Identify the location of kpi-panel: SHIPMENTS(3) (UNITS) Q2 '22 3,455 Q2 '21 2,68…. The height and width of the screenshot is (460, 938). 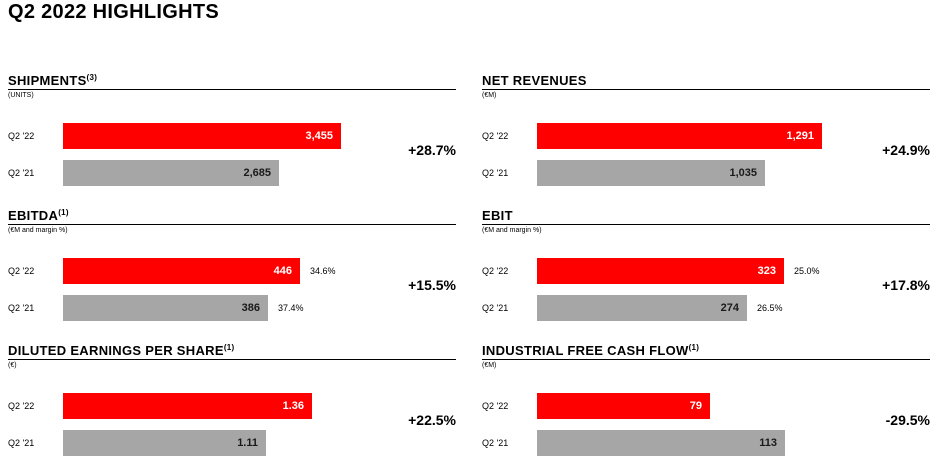
(232, 129).